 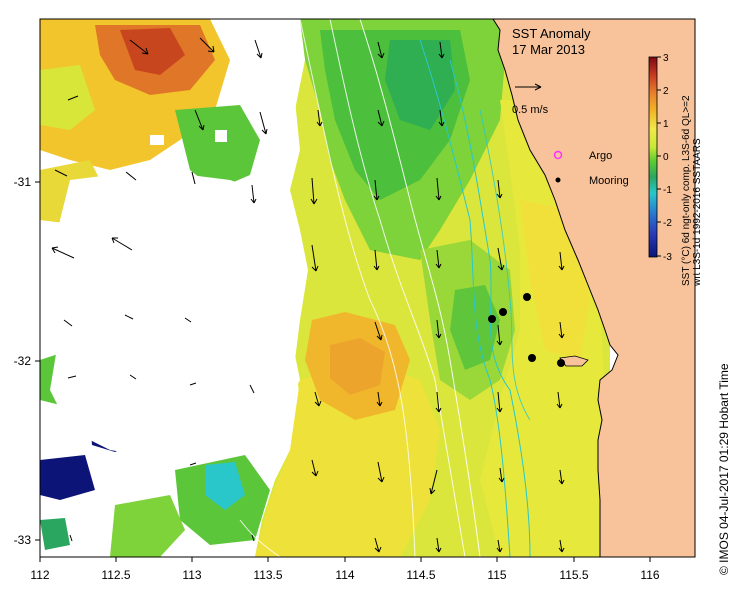 I want to click on scale-arrow, so click(x=528, y=87).